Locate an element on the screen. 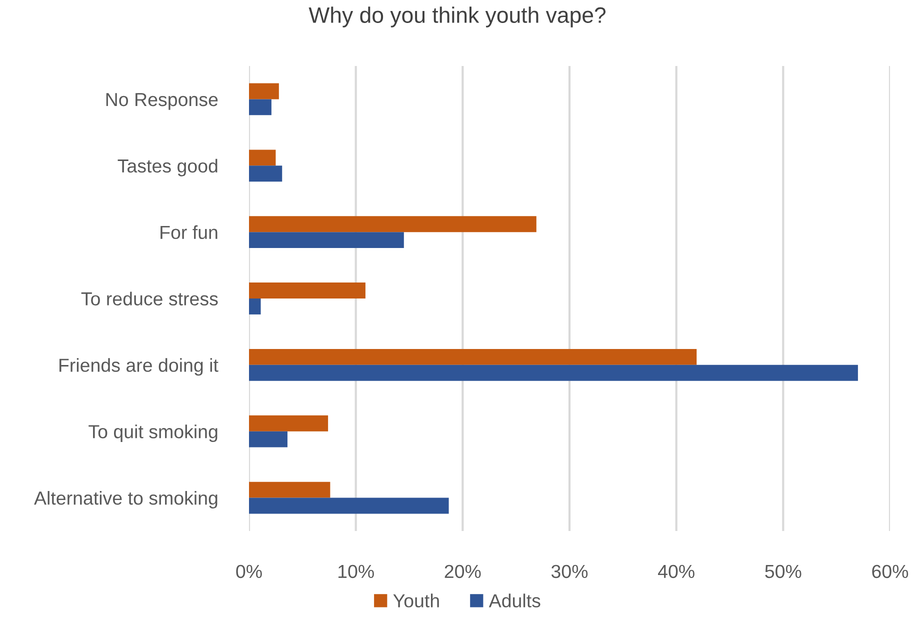 Image resolution: width=915 pixels, height=628 pixels. y-tick-label: Alternative to smoking is located at coordinates (126, 499).